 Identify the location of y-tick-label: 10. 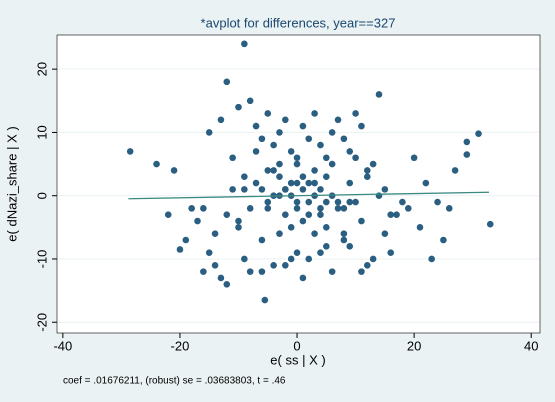
(41, 132).